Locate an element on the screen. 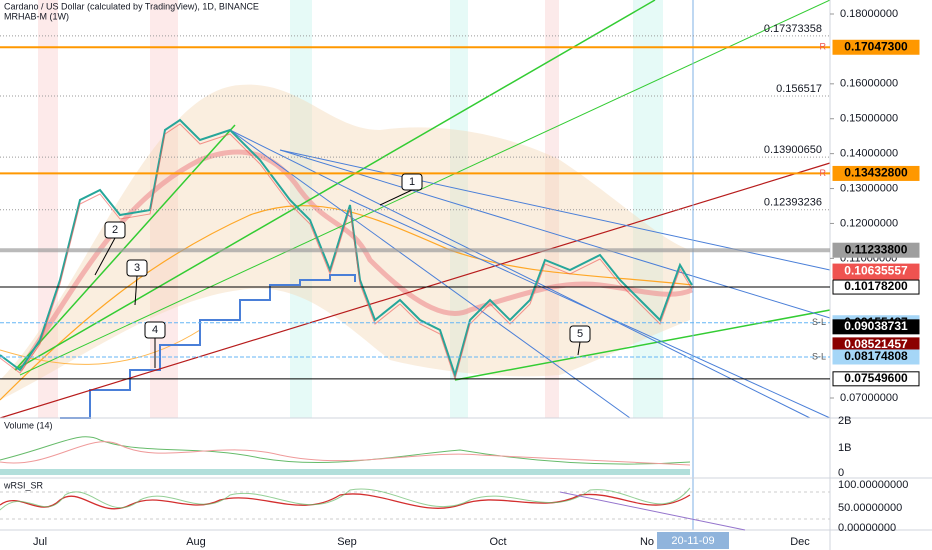  volume-ma is located at coordinates (345, 450).